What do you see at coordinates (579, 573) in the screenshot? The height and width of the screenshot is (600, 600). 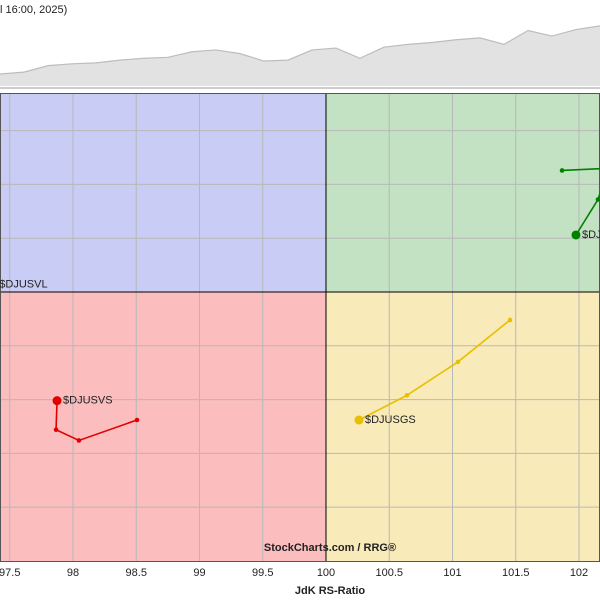 I see `x-tick-label: 102` at bounding box center [579, 573].